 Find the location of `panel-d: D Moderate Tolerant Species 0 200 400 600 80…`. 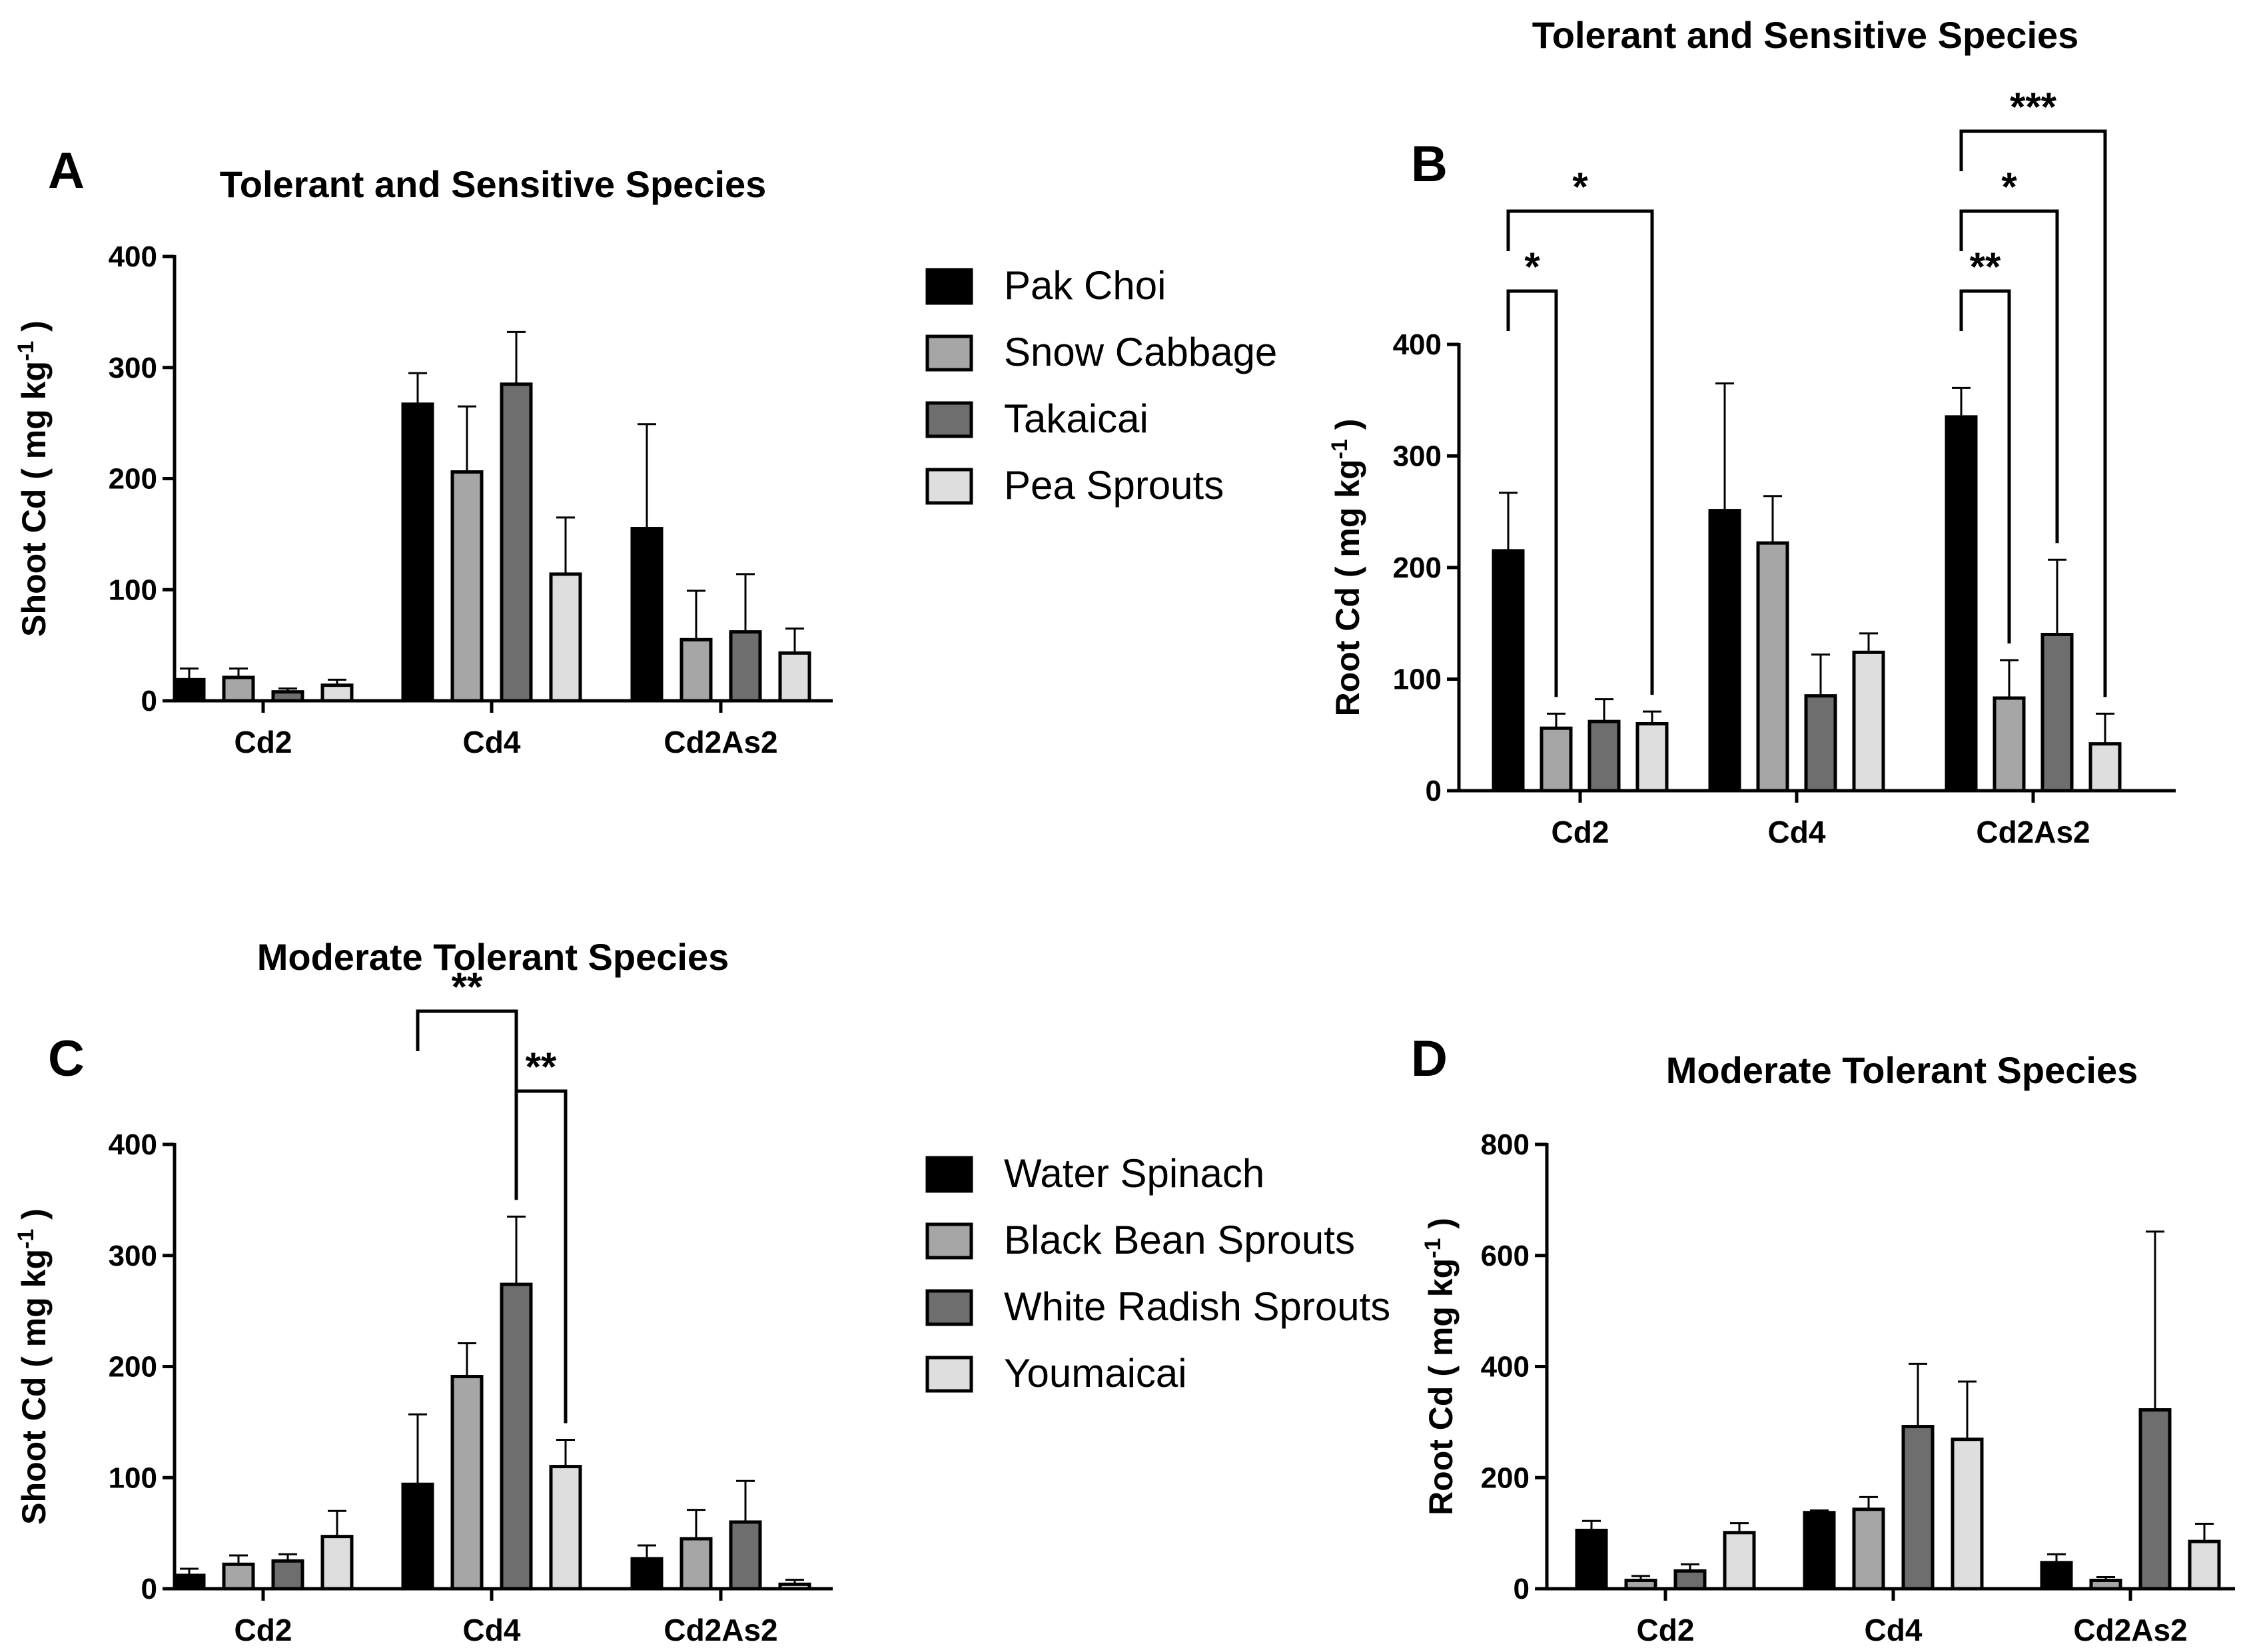

panel-d: D Moderate Tolerant Species 0 200 400 600 80… is located at coordinates (1823, 1339).